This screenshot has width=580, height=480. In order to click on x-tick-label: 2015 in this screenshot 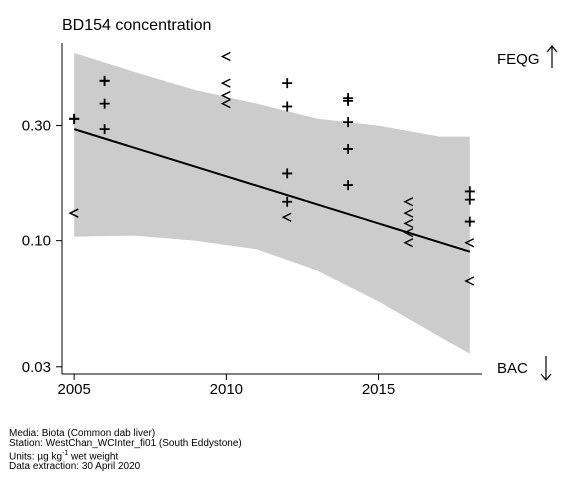, I will do `click(378, 389)`.